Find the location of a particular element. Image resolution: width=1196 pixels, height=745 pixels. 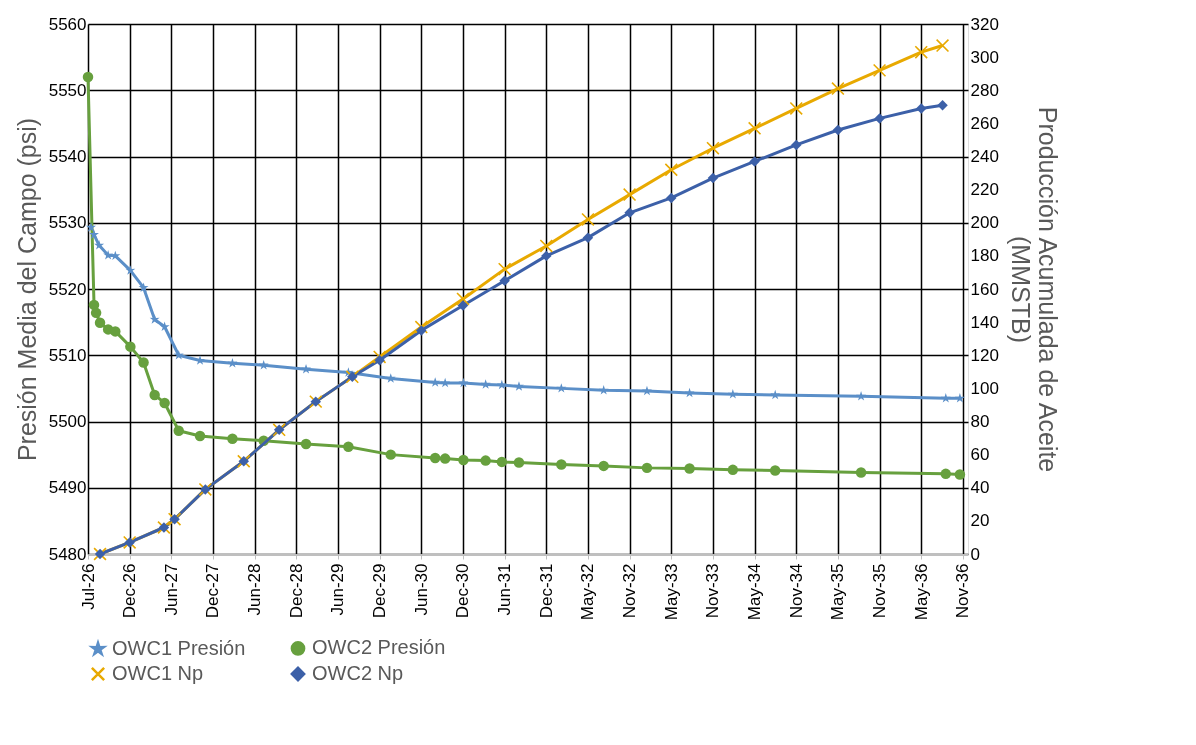

x-tick-label: May-36 is located at coordinates (921, 592).